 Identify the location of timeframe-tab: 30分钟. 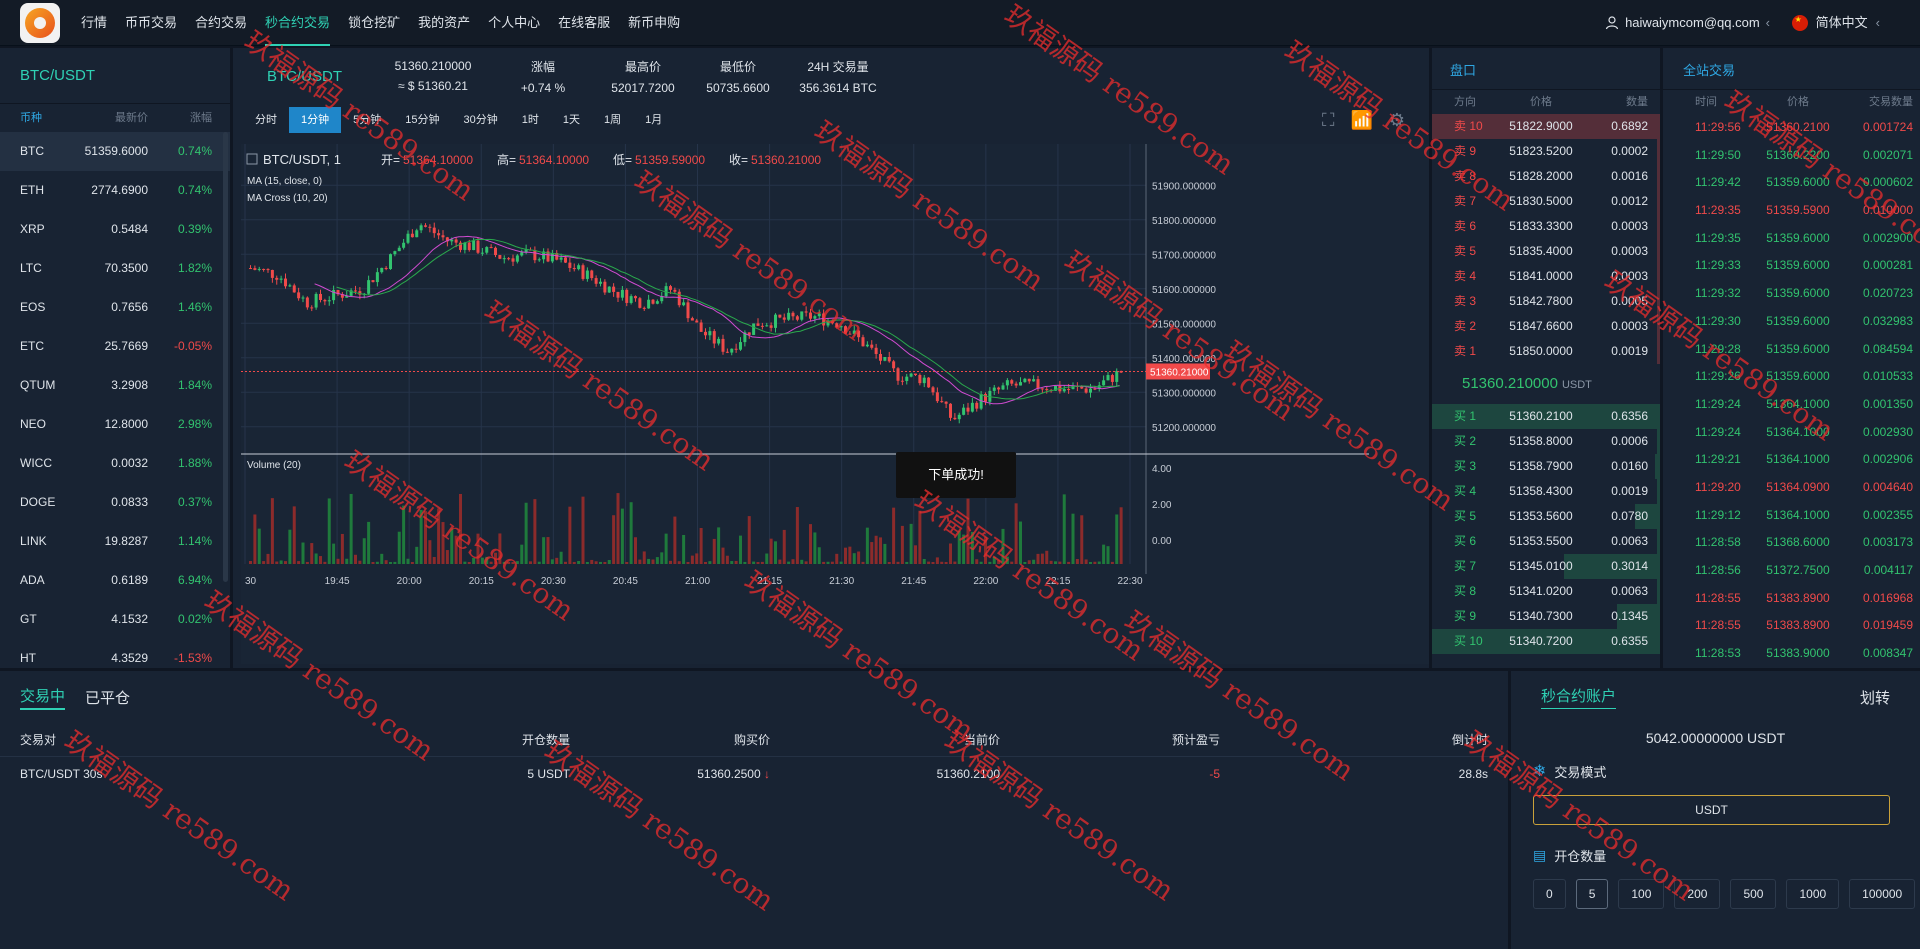
(480, 120).